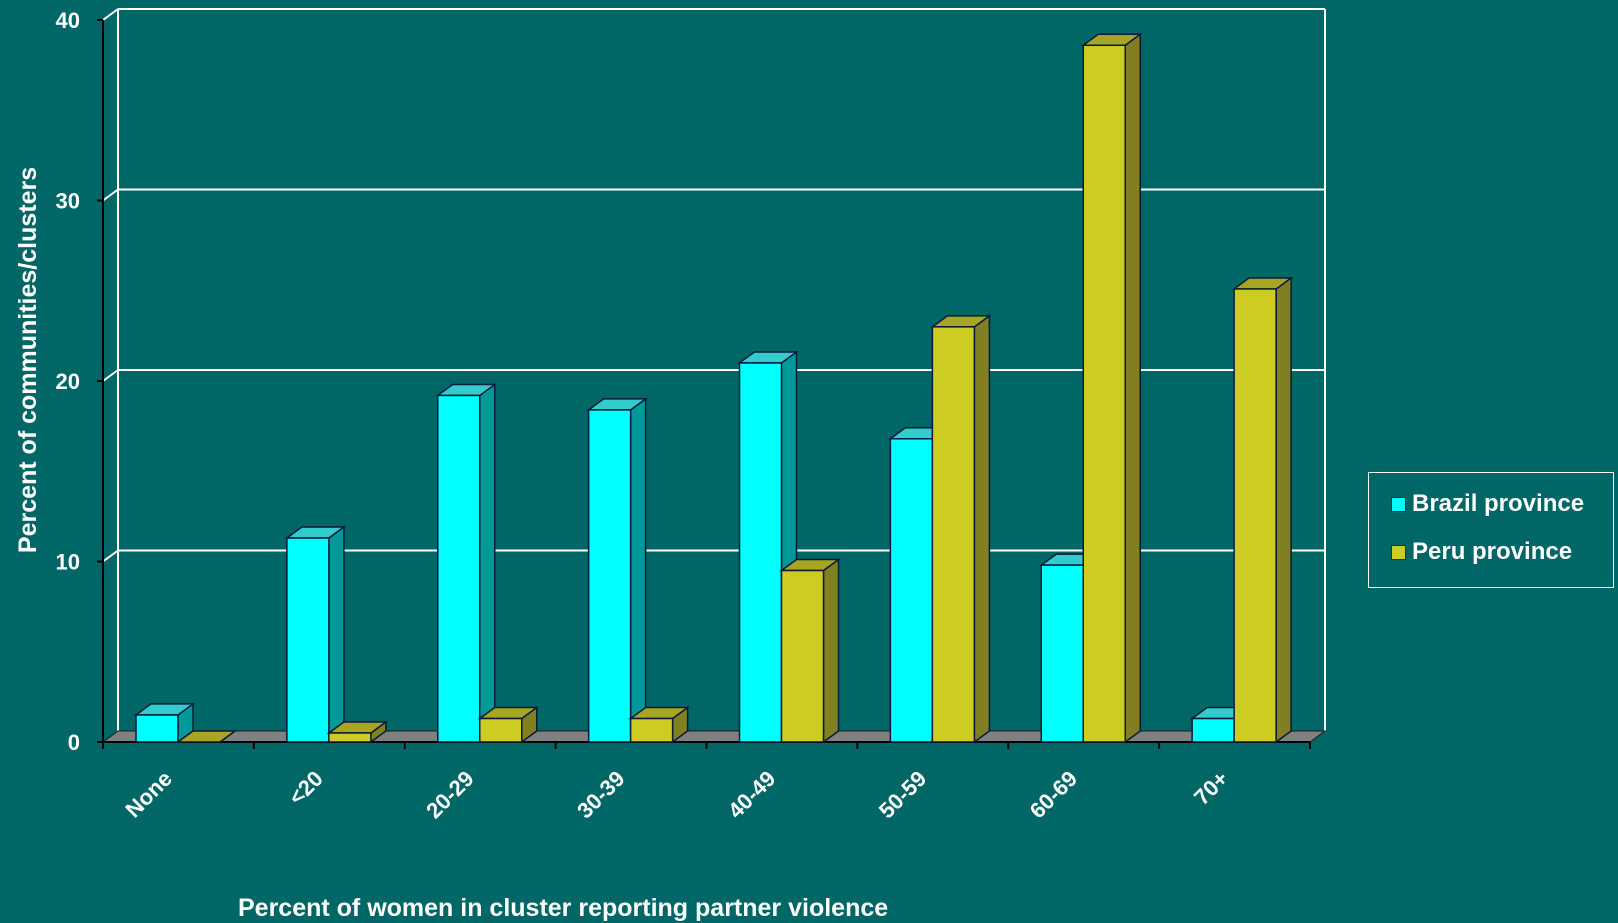 Image resolution: width=1618 pixels, height=923 pixels. What do you see at coordinates (751, 794) in the screenshot?
I see `x-tick-label: 40-49` at bounding box center [751, 794].